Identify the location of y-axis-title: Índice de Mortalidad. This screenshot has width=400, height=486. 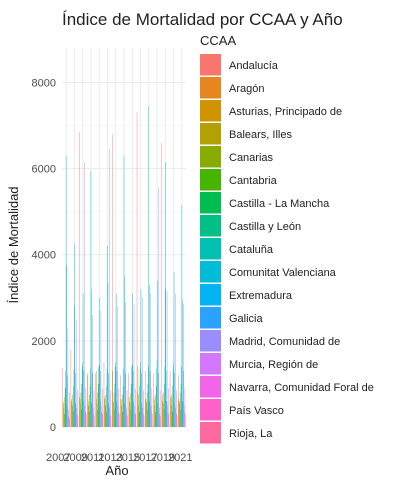
(13, 244).